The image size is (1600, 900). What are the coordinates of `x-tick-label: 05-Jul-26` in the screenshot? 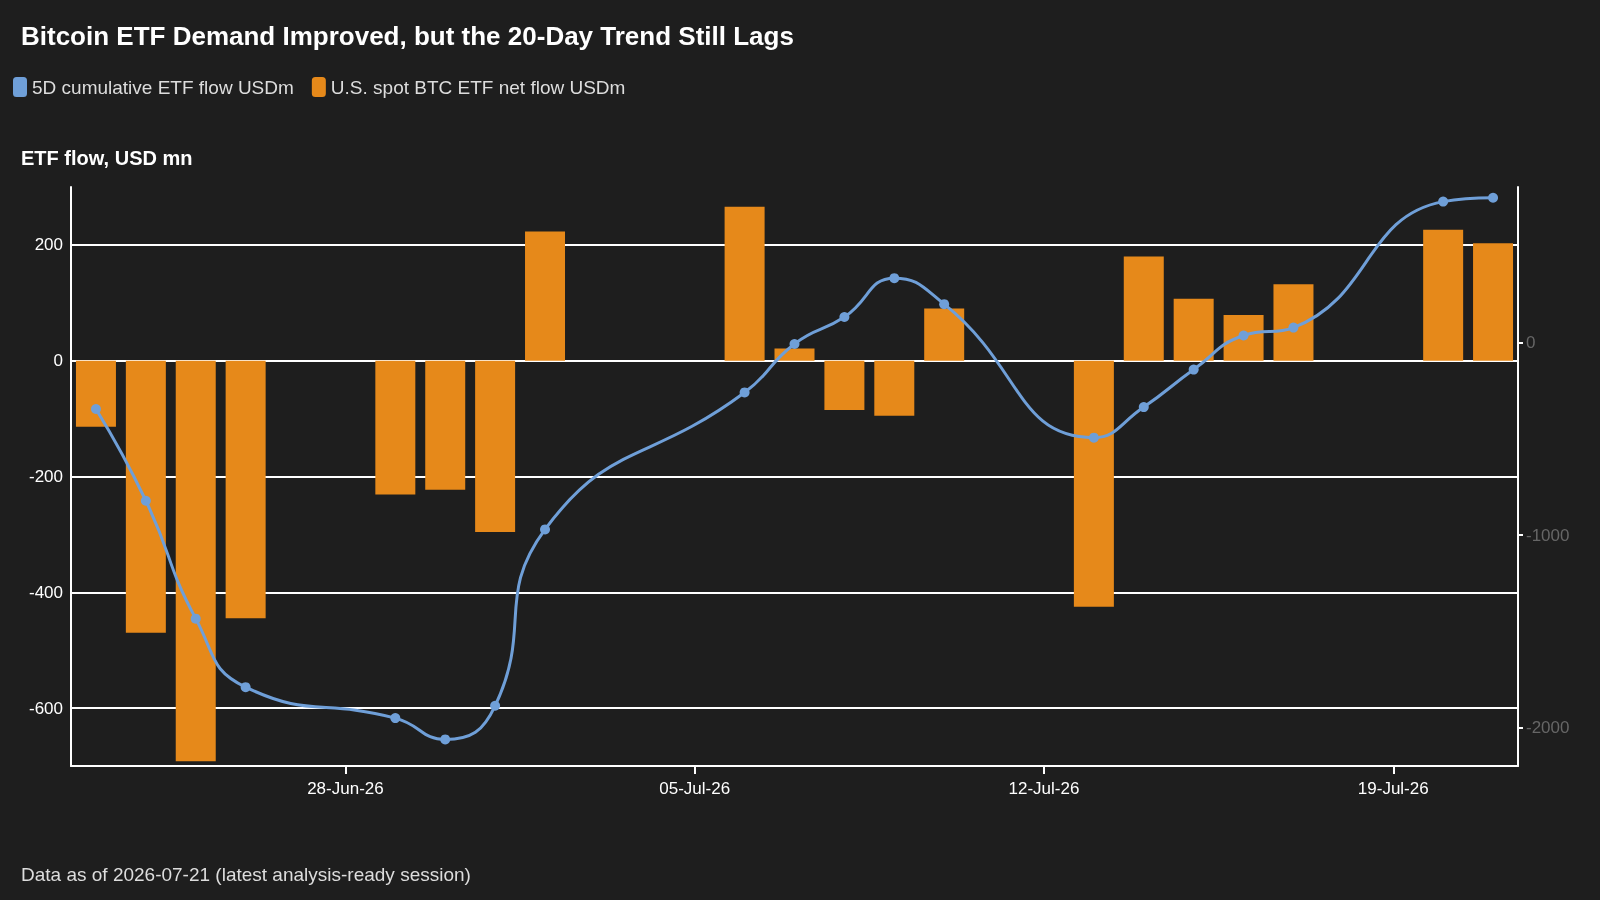 It's located at (695, 788).